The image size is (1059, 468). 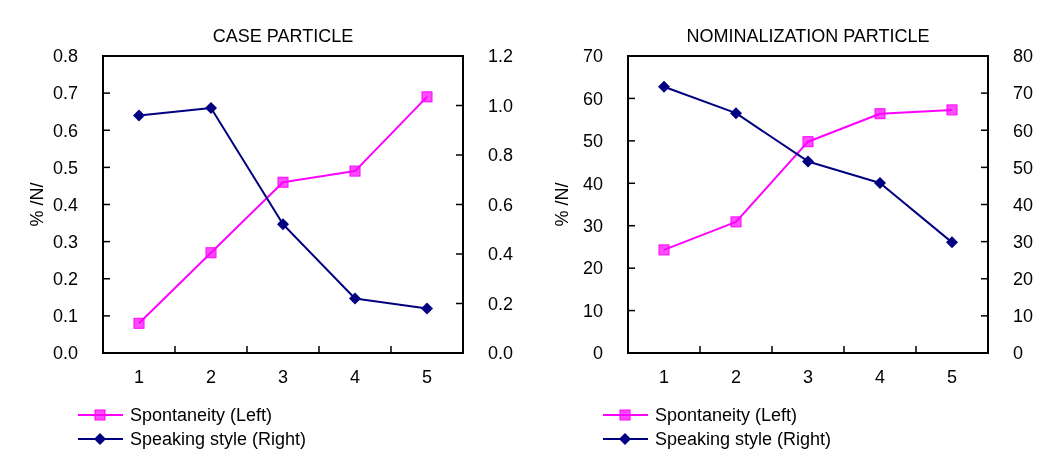 What do you see at coordinates (1023, 316) in the screenshot?
I see `y2-tick-label: 10` at bounding box center [1023, 316].